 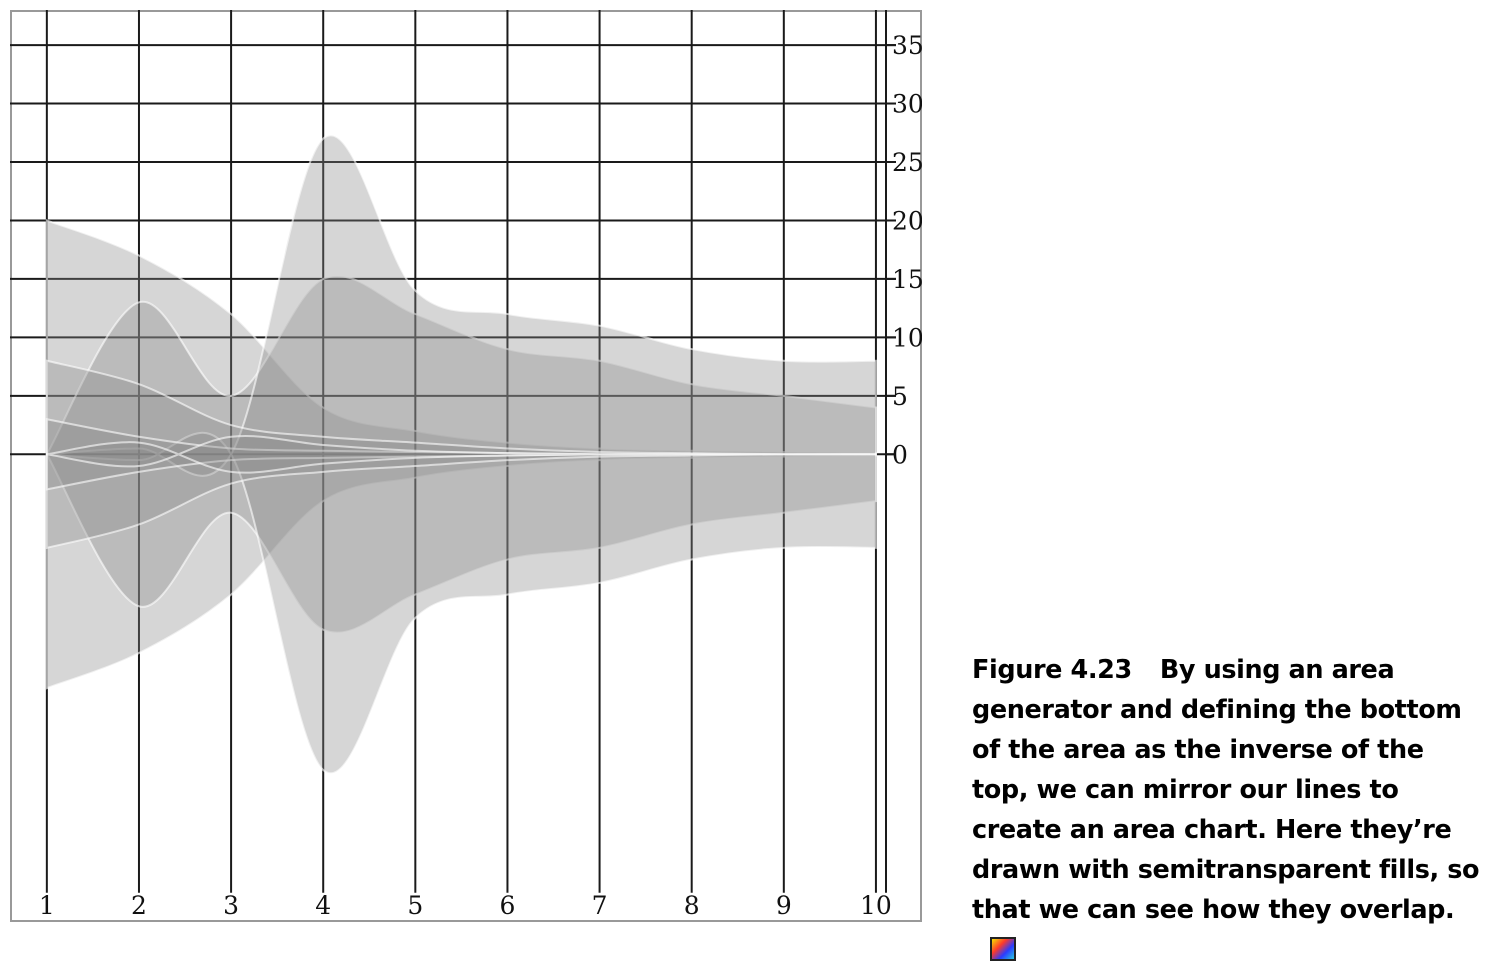 I want to click on y-tick-label: 25, so click(x=907, y=162).